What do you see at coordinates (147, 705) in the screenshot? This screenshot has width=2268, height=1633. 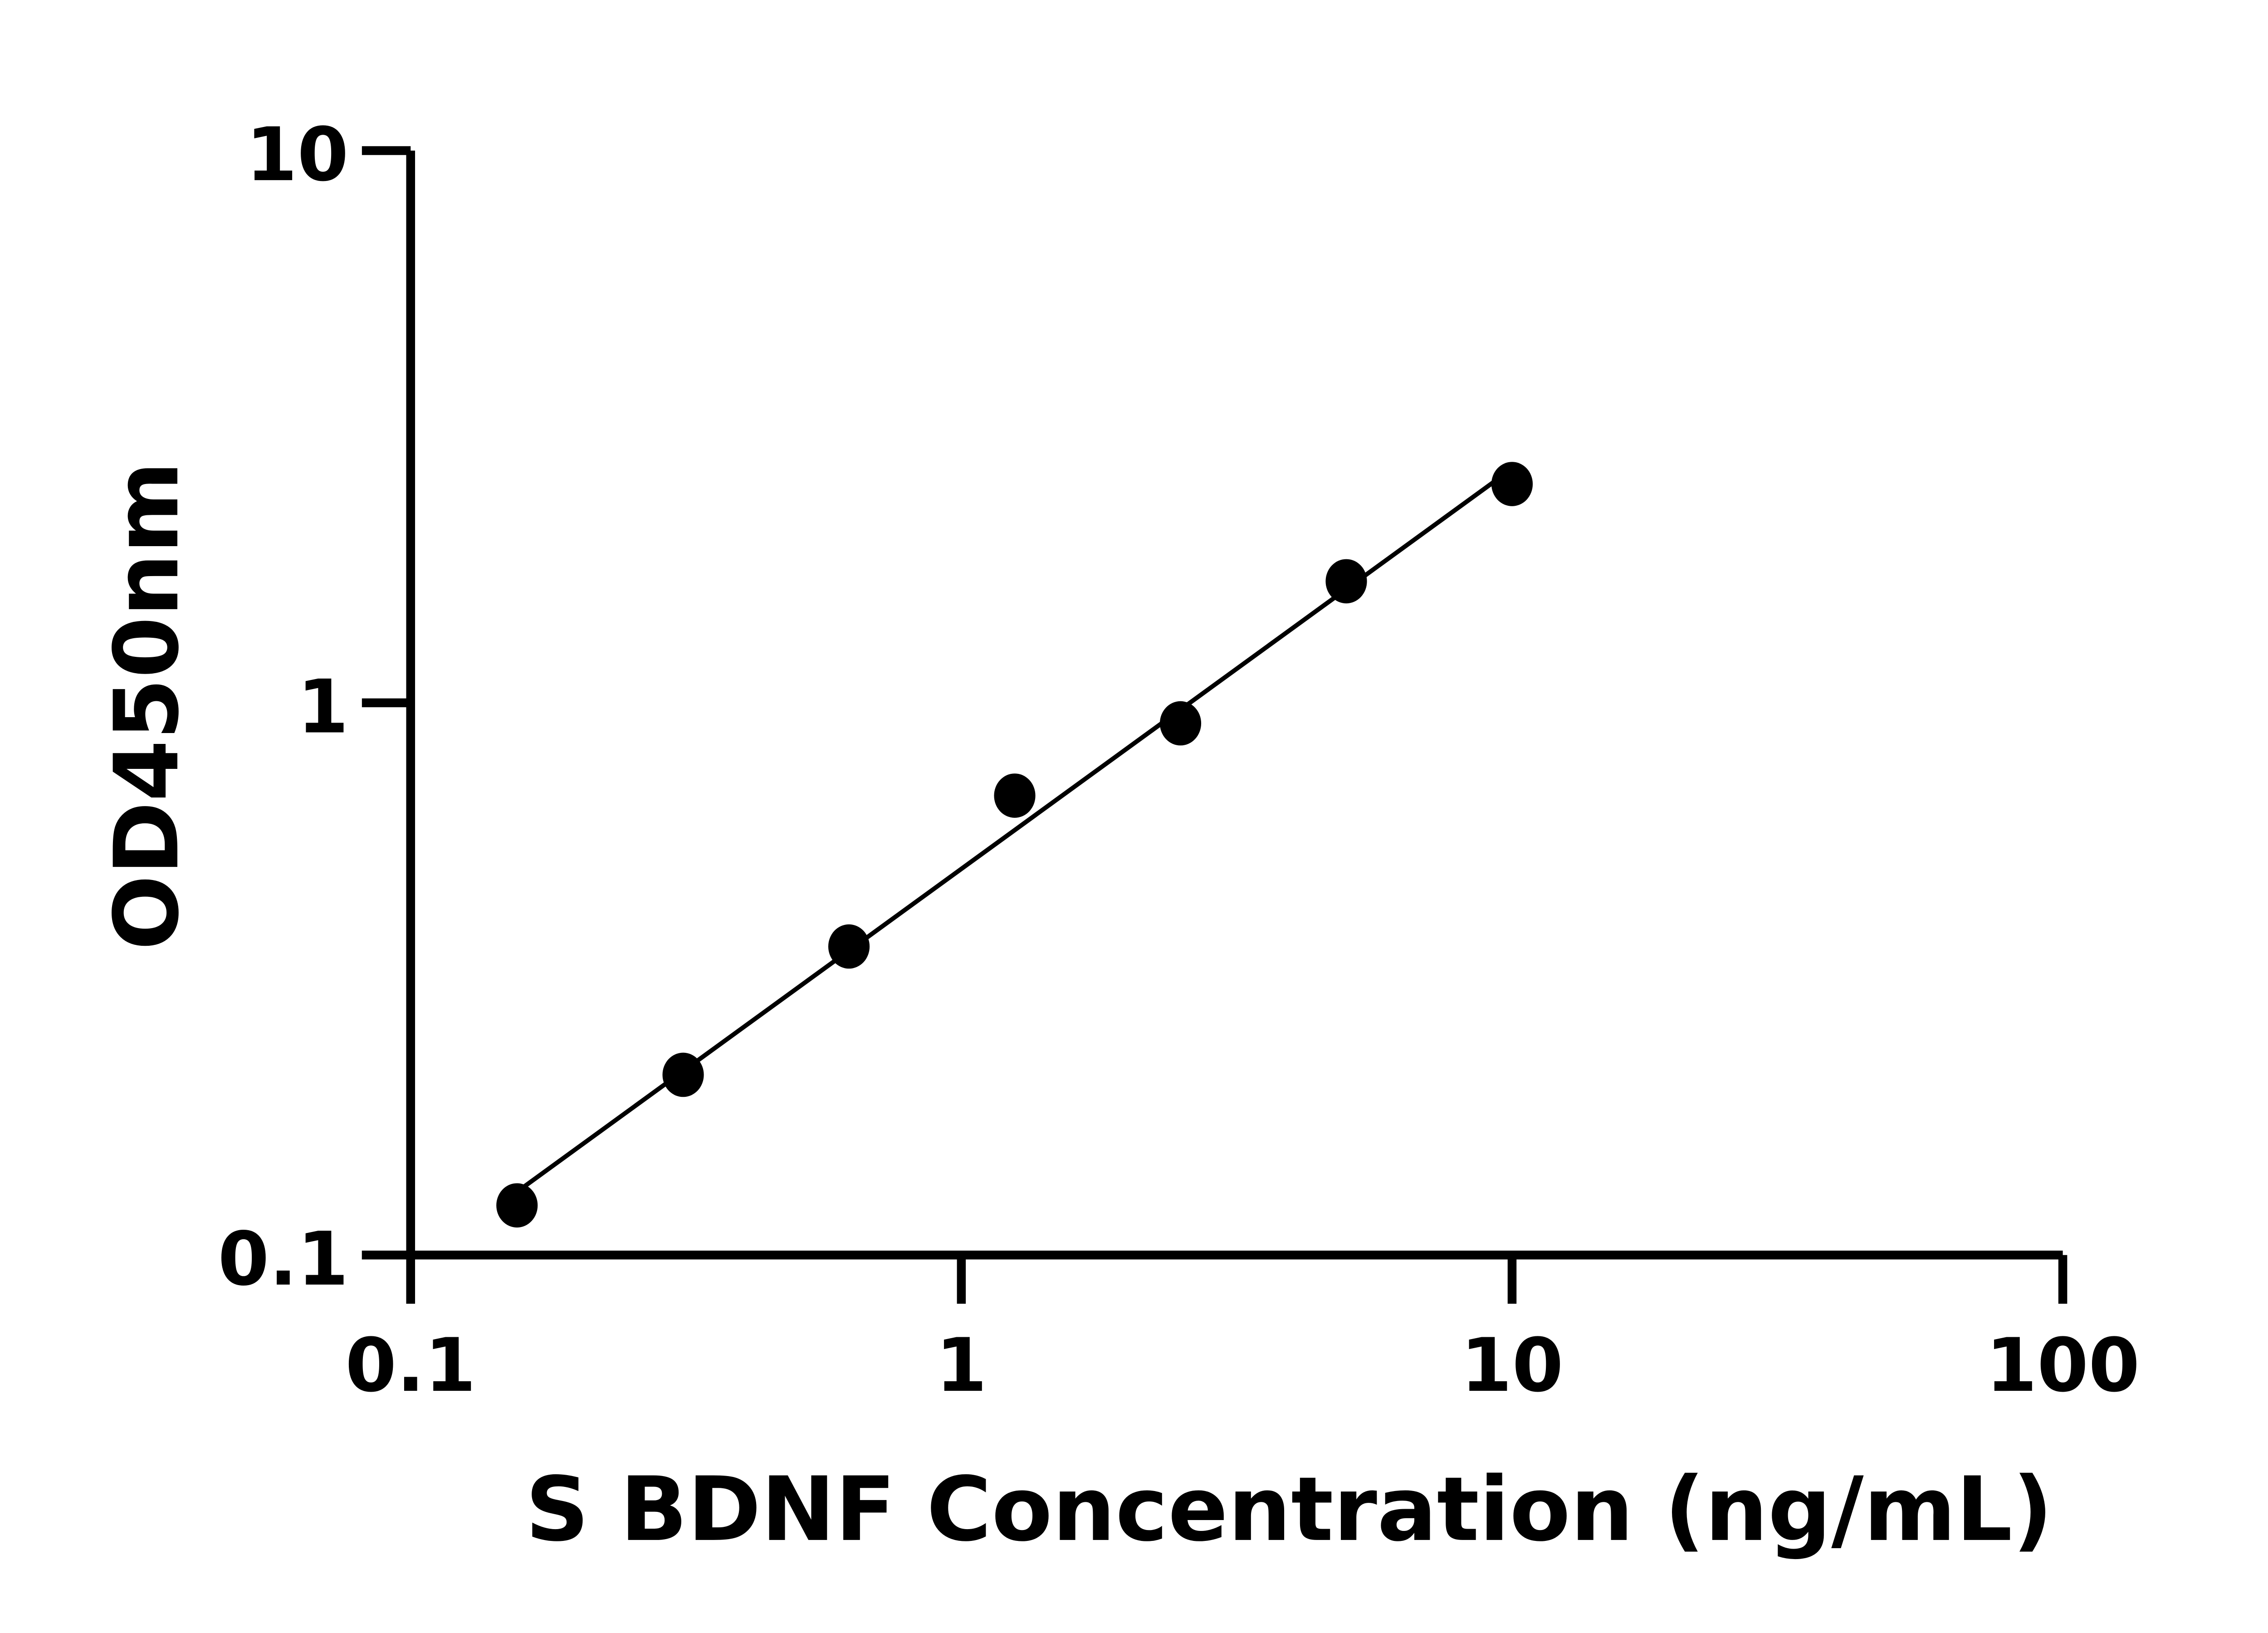 I see `y-axis-label: OD450nm` at bounding box center [147, 705].